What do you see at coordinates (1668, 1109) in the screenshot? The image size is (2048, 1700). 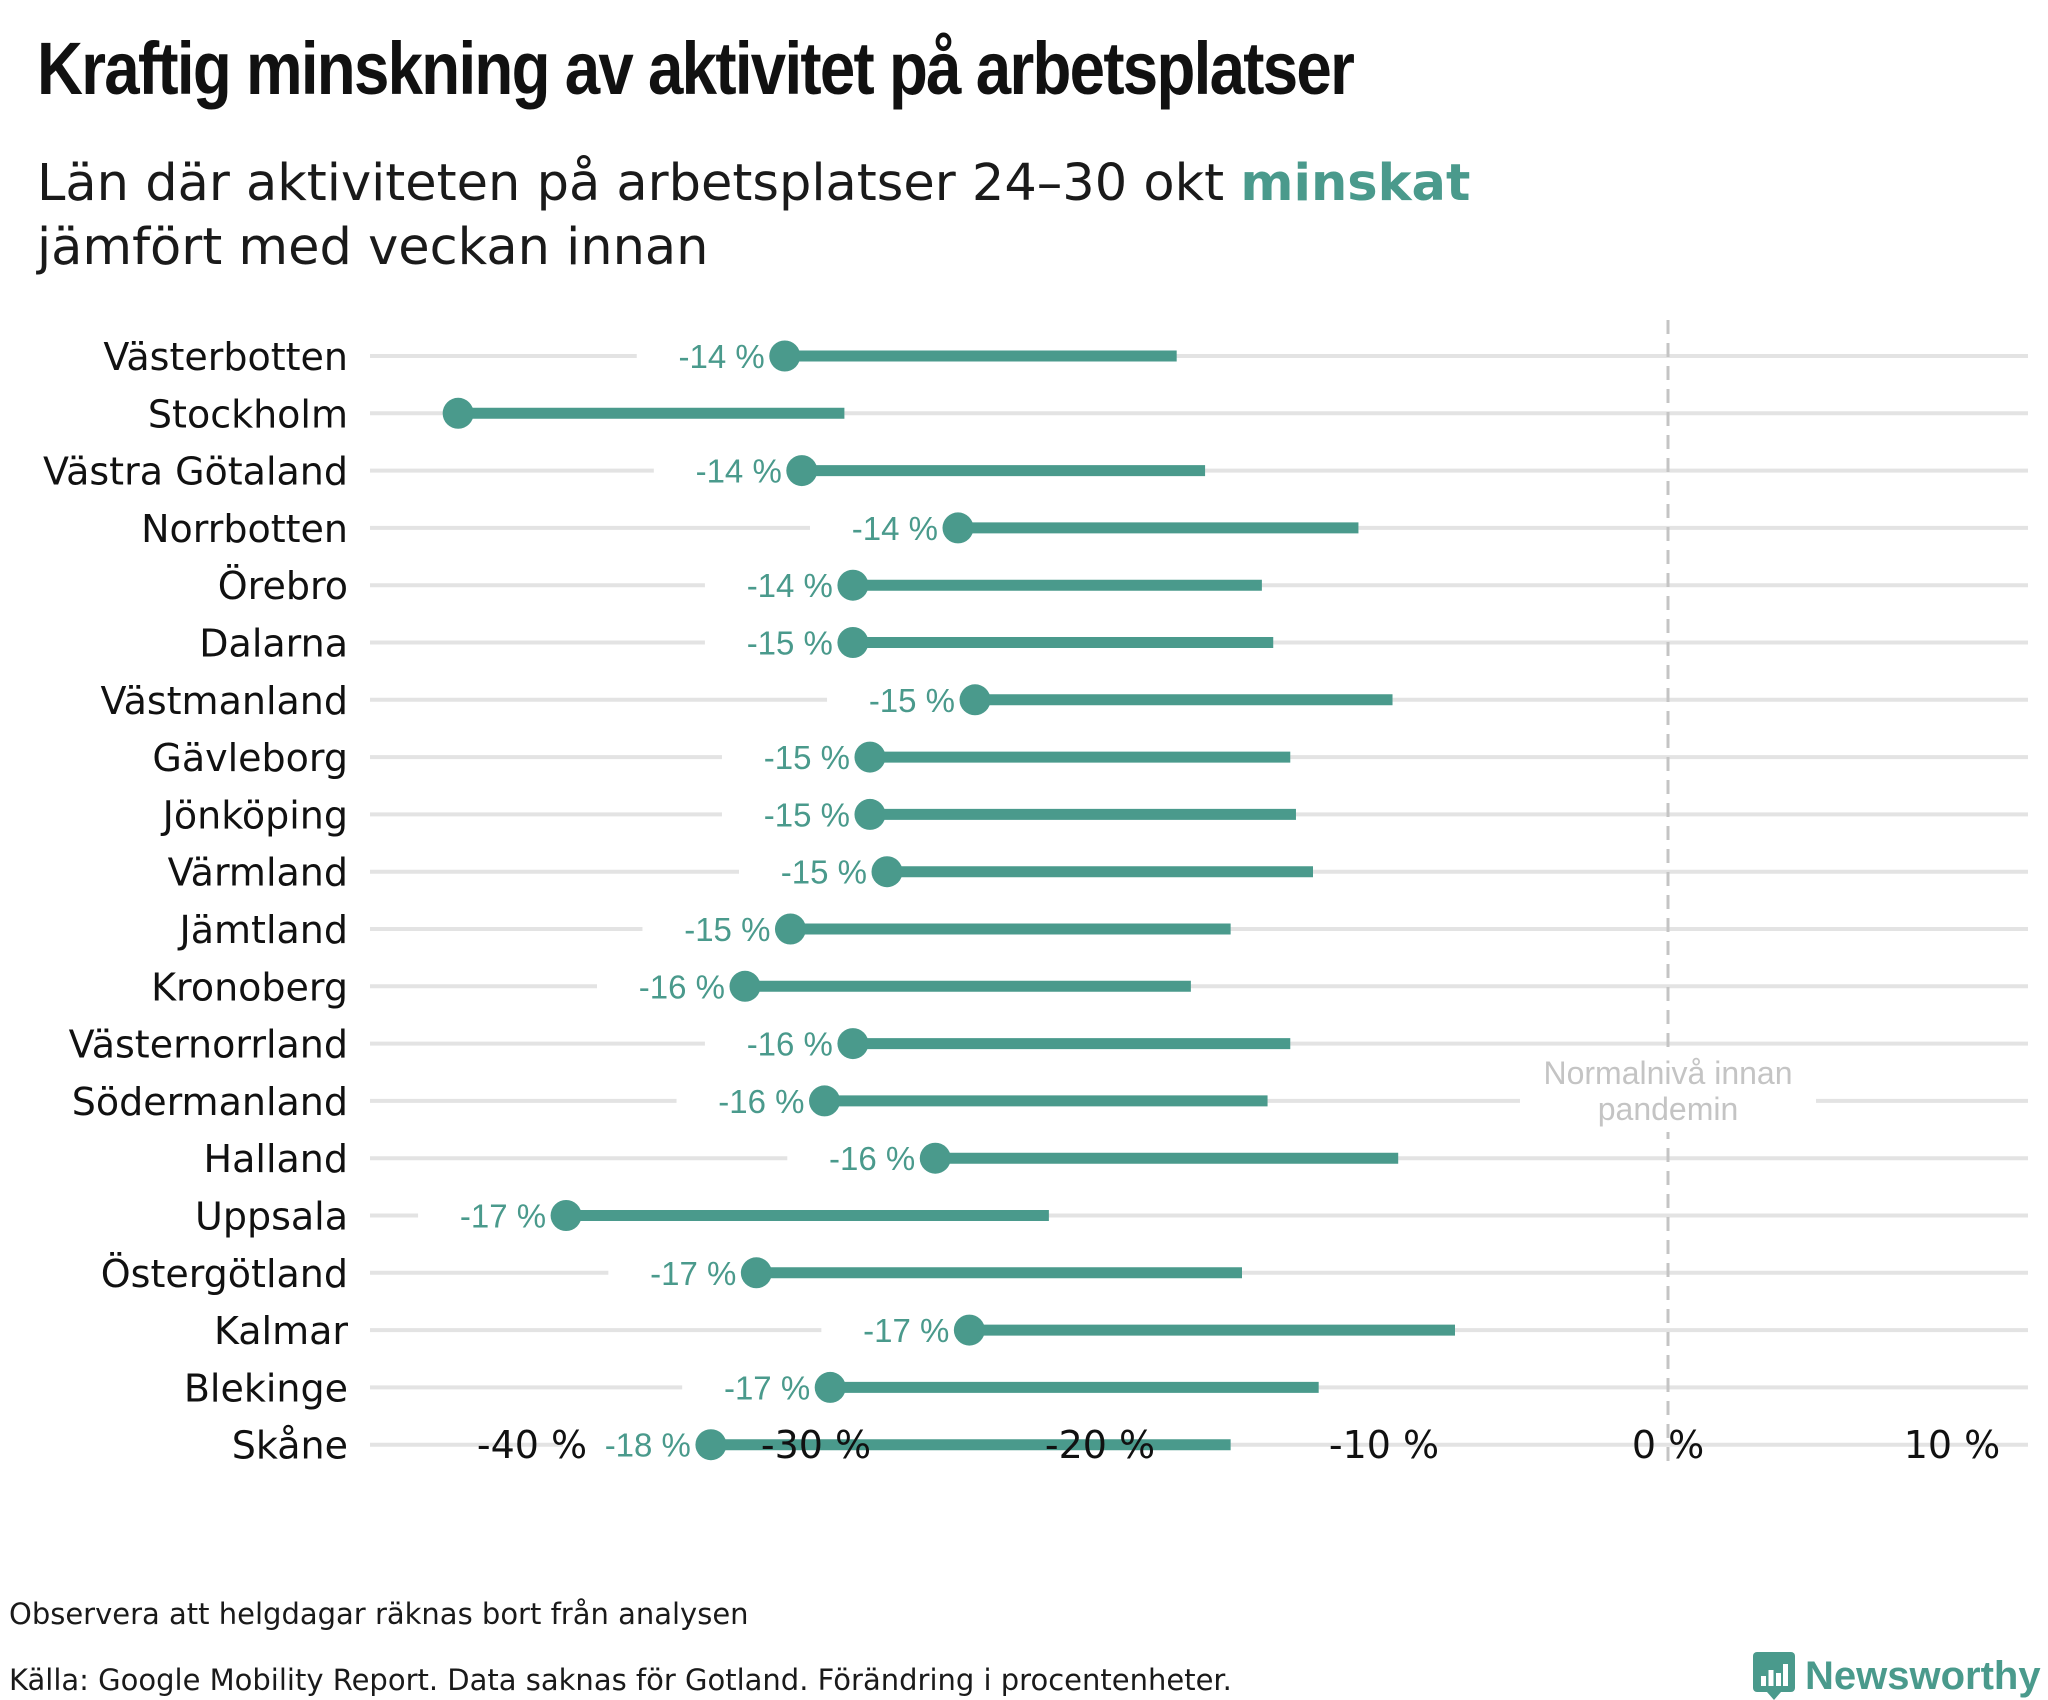 I see `reference-label: pandemin` at bounding box center [1668, 1109].